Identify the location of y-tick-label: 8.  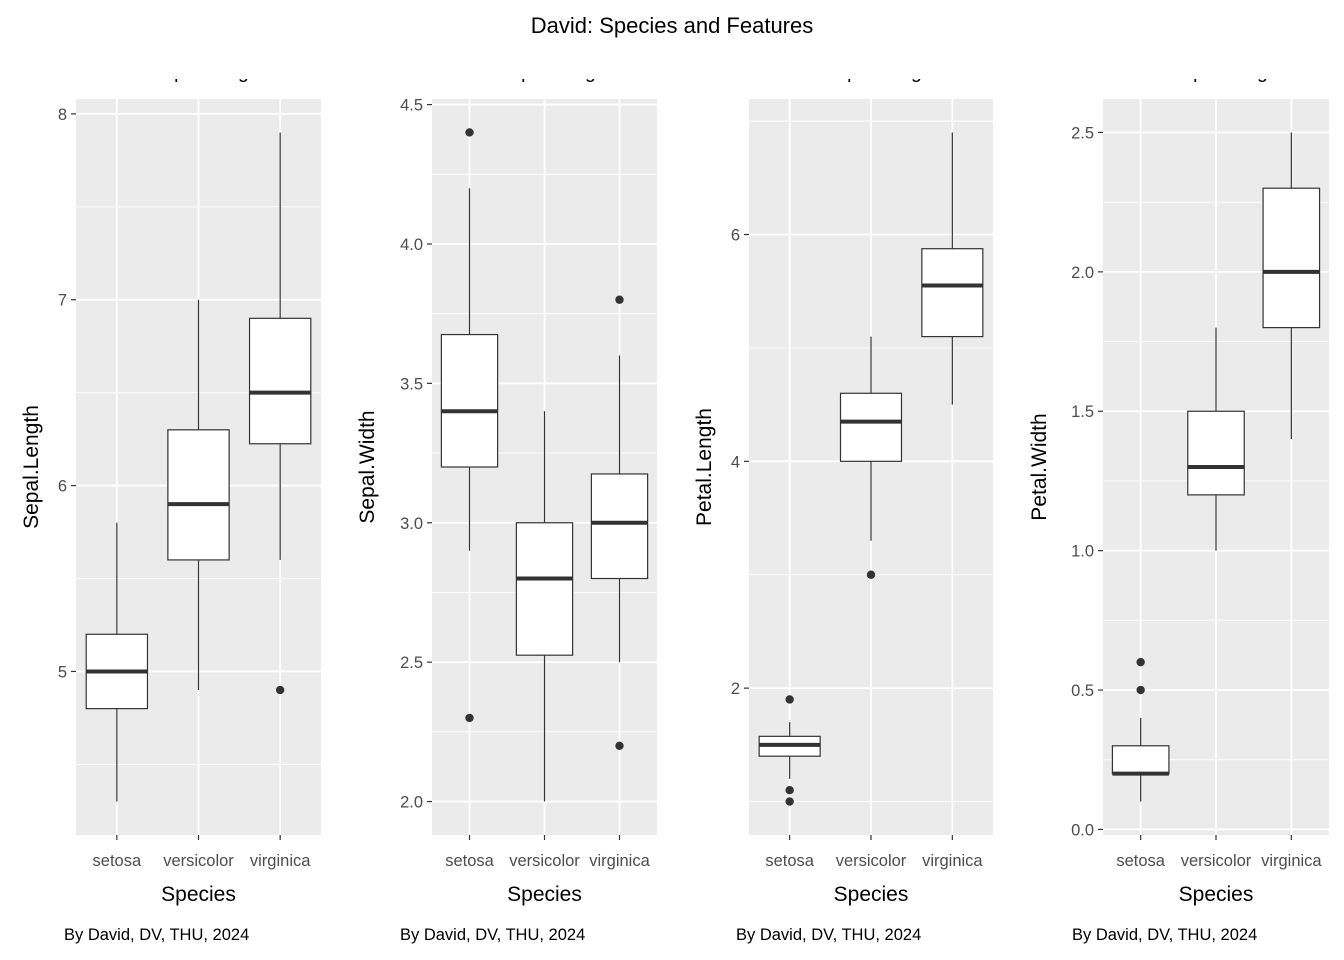
(62, 115).